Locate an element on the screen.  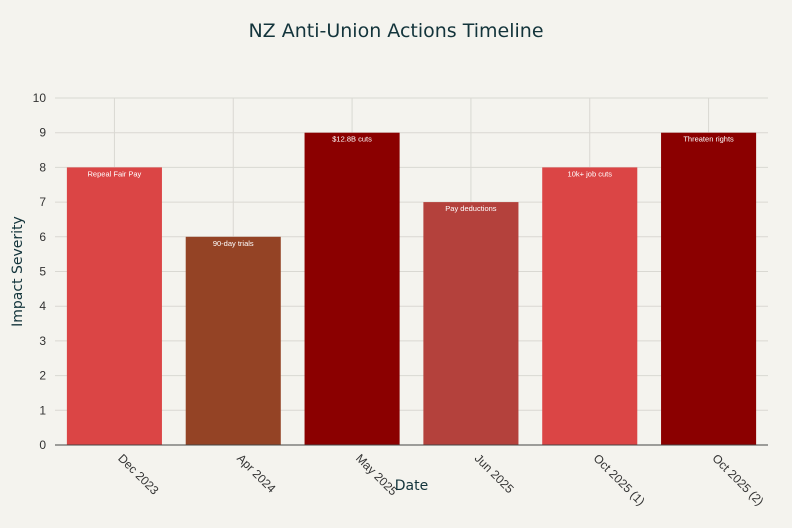
x-tick-label: Jun 2025 is located at coordinates (494, 473).